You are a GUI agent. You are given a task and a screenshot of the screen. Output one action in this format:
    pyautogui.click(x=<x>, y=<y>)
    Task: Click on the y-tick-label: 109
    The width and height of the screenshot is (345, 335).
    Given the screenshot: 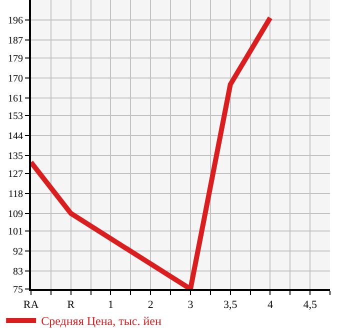 What is the action you would take?
    pyautogui.click(x=15, y=214)
    